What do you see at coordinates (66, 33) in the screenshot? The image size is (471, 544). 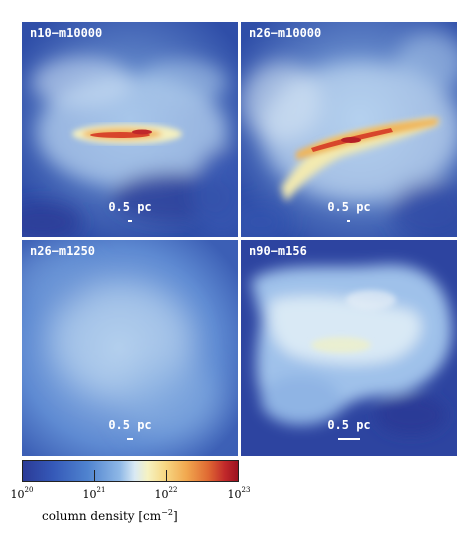 I see `panel-label: n10−m10000` at bounding box center [66, 33].